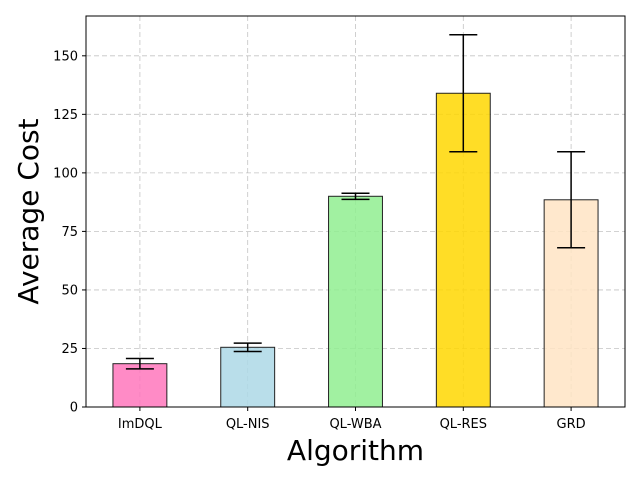 The height and width of the screenshot is (480, 640). Describe the element at coordinates (140, 424) in the screenshot. I see `x-tick-label: ImDQL` at that location.